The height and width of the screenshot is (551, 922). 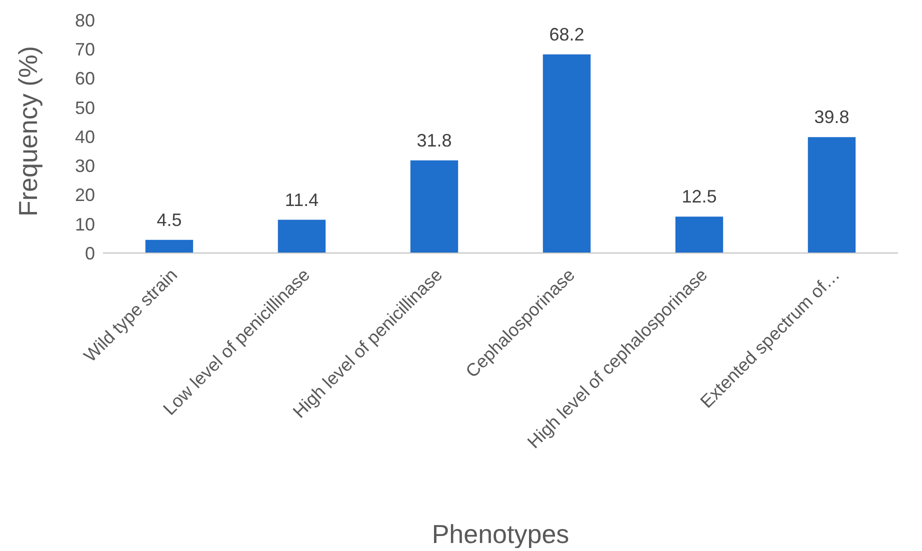 What do you see at coordinates (28, 131) in the screenshot?
I see `y-axis-title: Frequency (%)` at bounding box center [28, 131].